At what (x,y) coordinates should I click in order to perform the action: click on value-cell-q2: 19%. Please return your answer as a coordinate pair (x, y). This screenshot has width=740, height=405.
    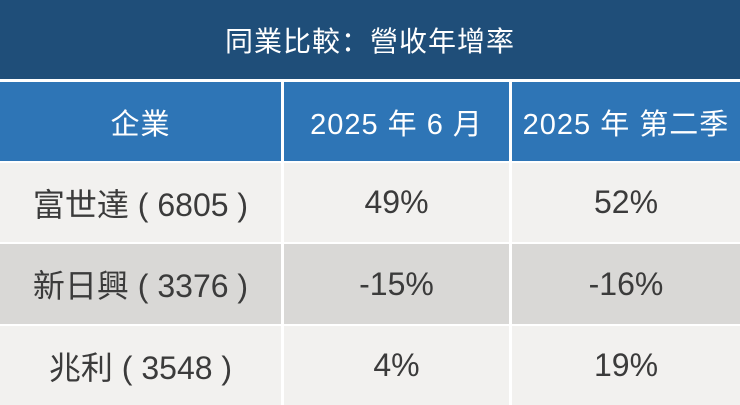
    Looking at the image, I should click on (626, 365).